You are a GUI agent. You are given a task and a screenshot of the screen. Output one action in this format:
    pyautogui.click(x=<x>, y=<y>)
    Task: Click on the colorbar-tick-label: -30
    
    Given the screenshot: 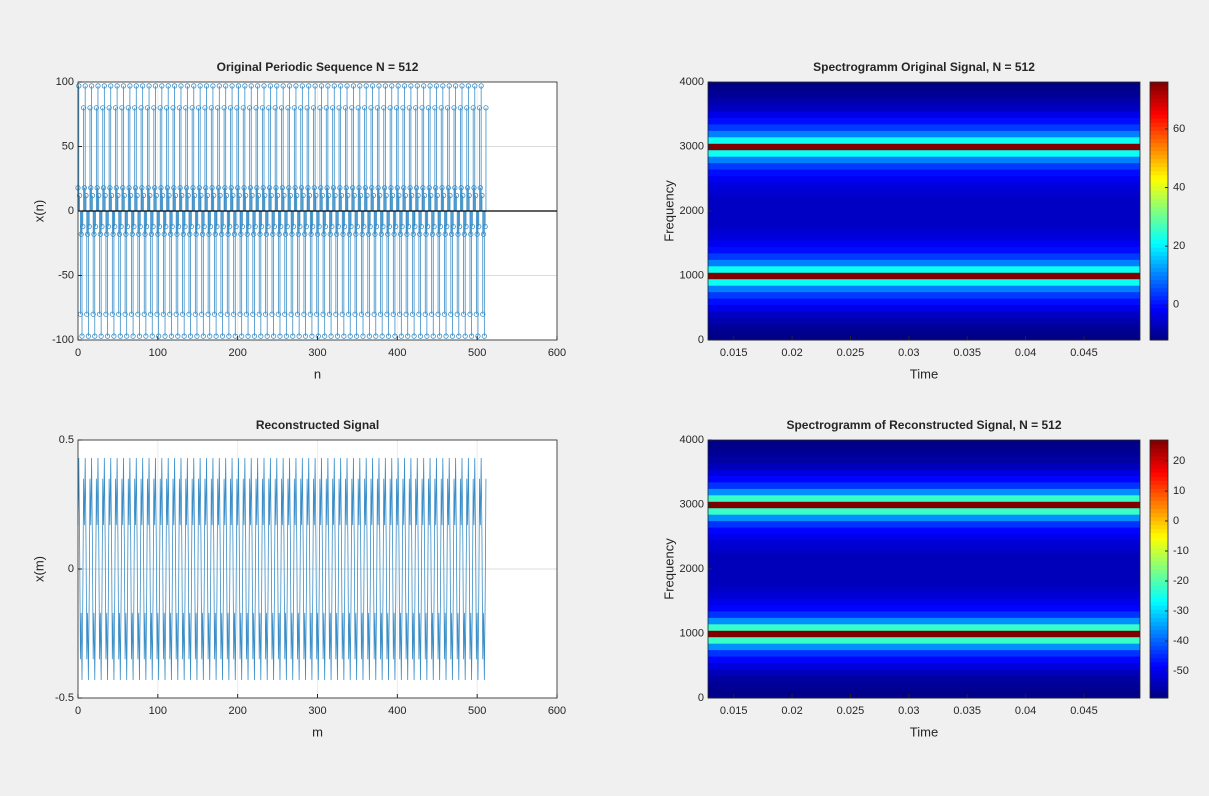 What is the action you would take?
    pyautogui.click(x=1181, y=611)
    